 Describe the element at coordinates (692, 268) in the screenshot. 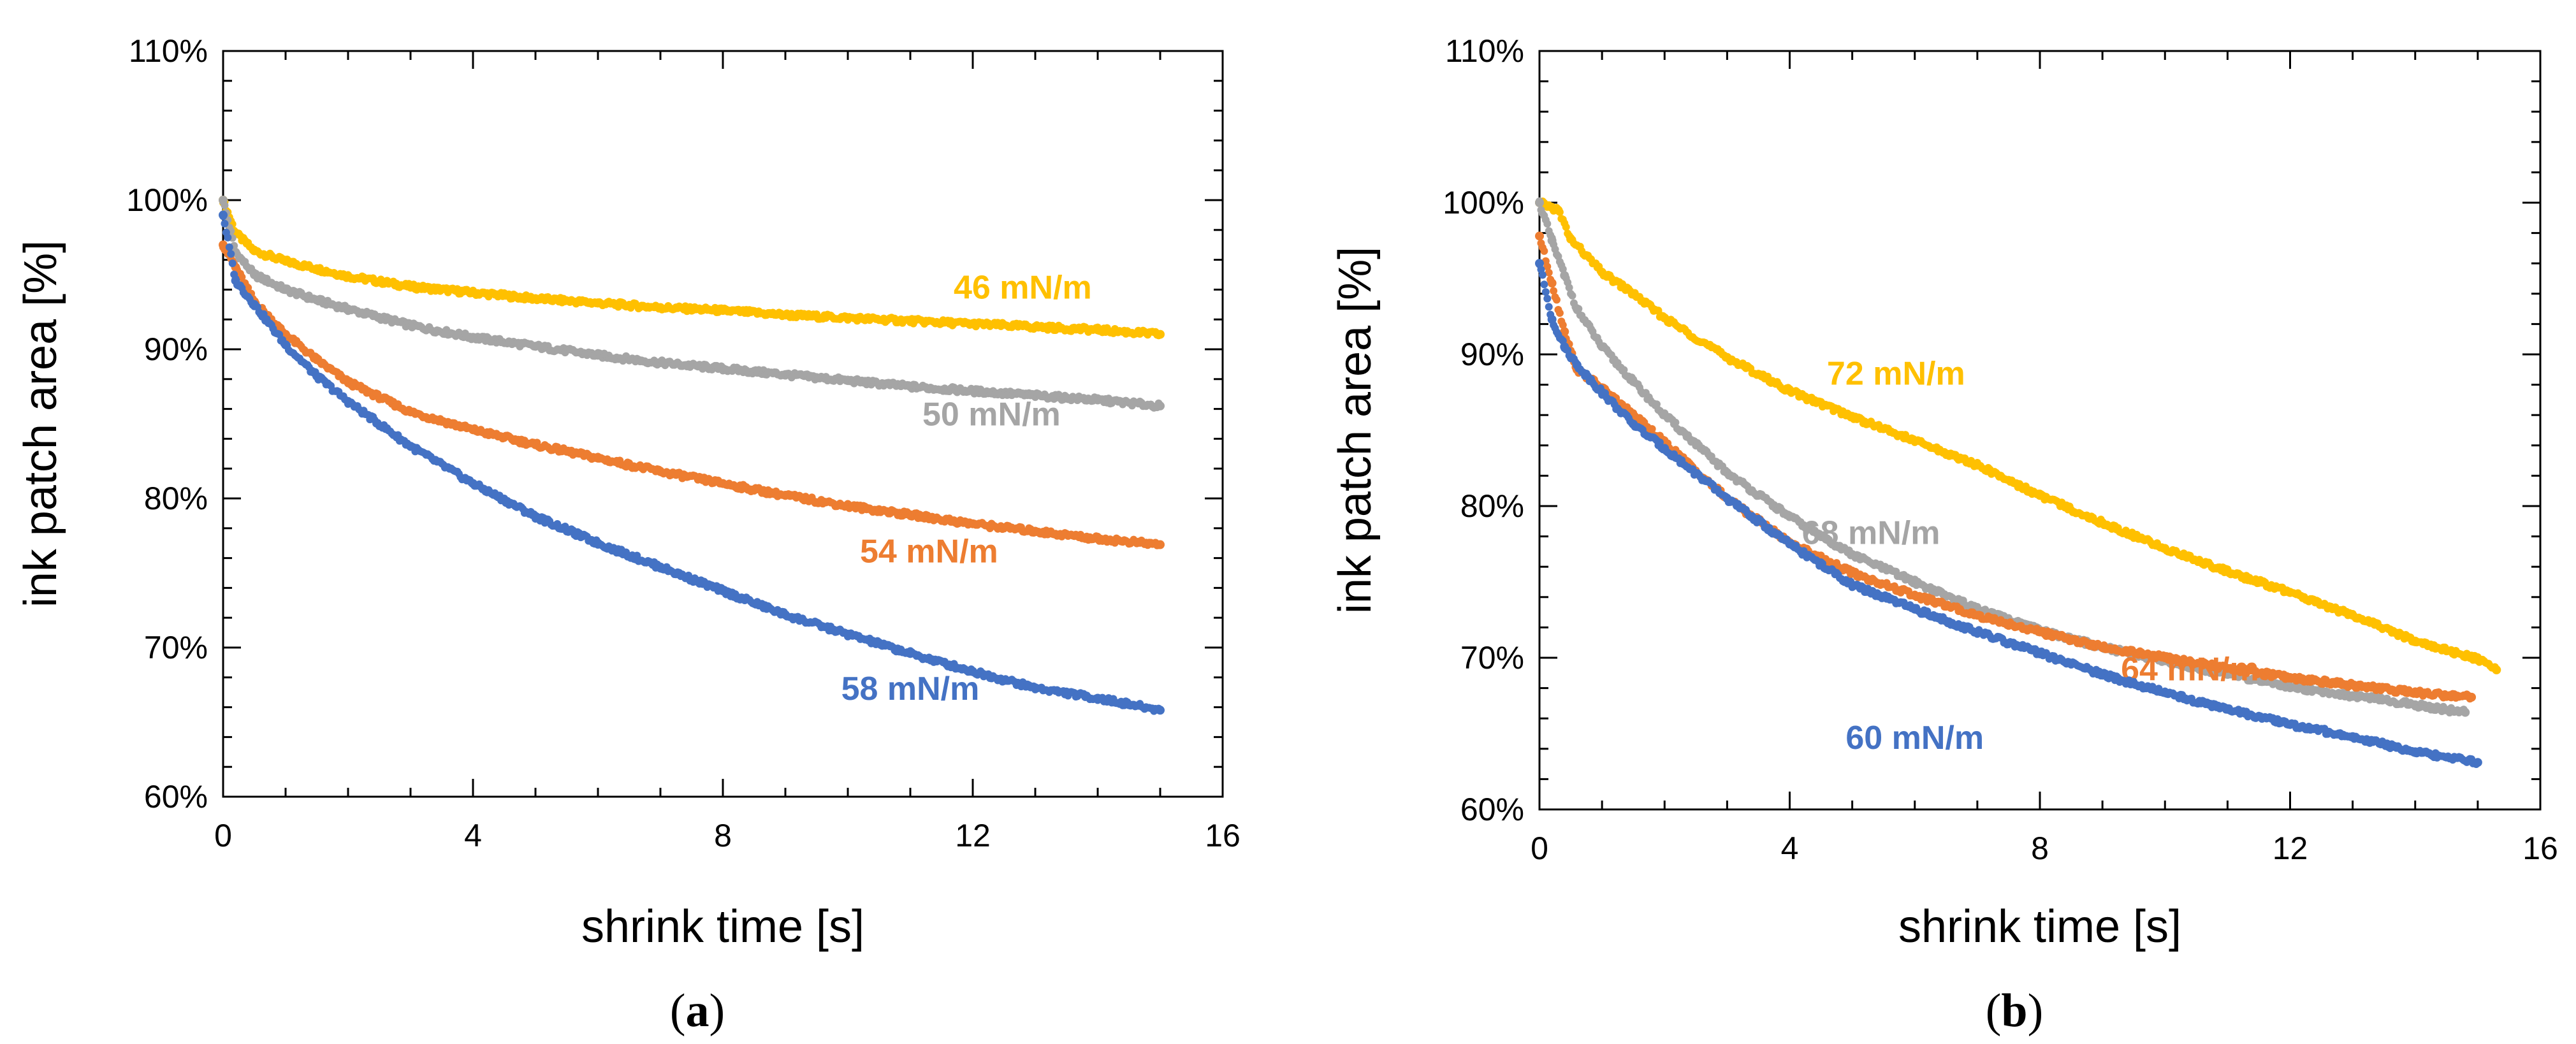

I see `series-46-mN-m` at that location.